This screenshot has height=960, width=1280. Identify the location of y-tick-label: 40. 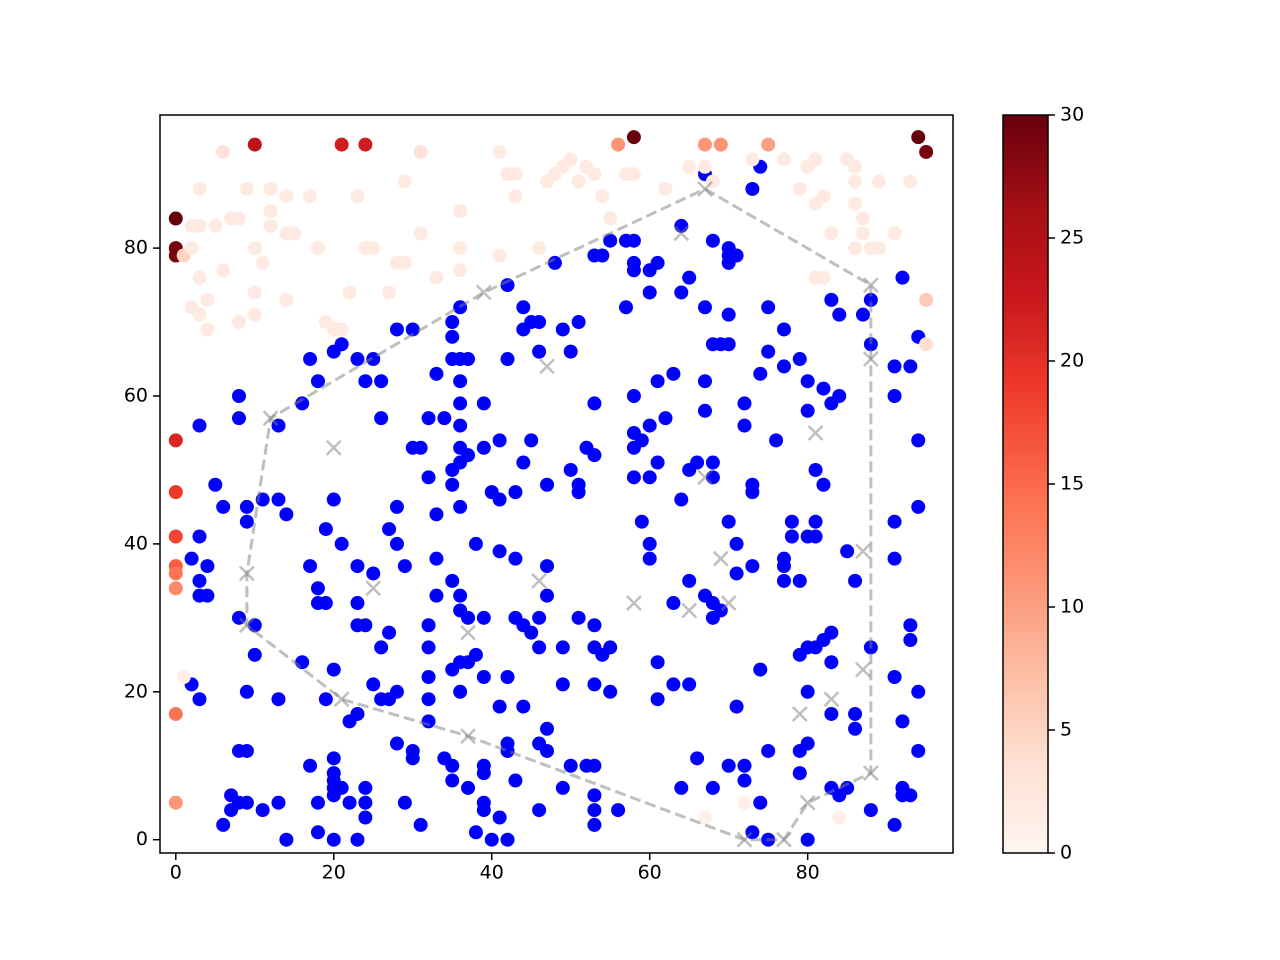
(136, 543).